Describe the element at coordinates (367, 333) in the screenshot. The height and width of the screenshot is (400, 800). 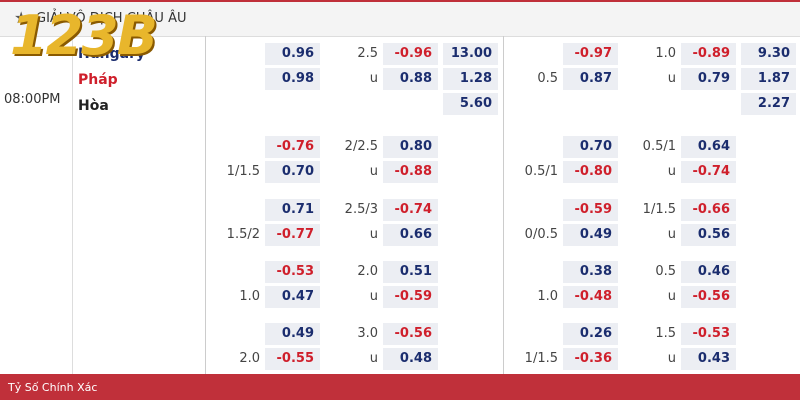
I see `line-label: 3.0` at that location.